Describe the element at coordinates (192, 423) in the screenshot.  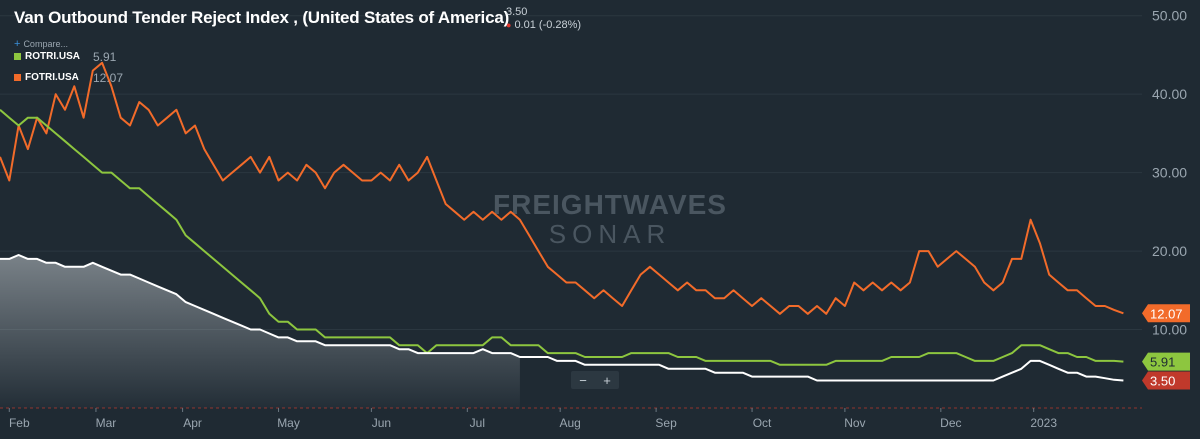
I see `x-tick-label: Apr` at that location.